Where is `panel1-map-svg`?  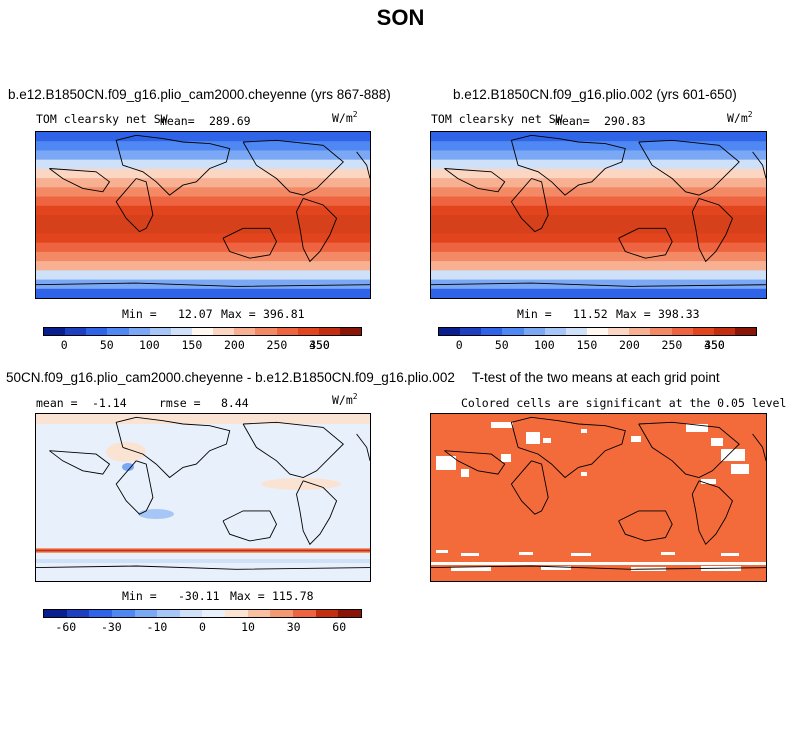 panel1-map-svg is located at coordinates (203, 215).